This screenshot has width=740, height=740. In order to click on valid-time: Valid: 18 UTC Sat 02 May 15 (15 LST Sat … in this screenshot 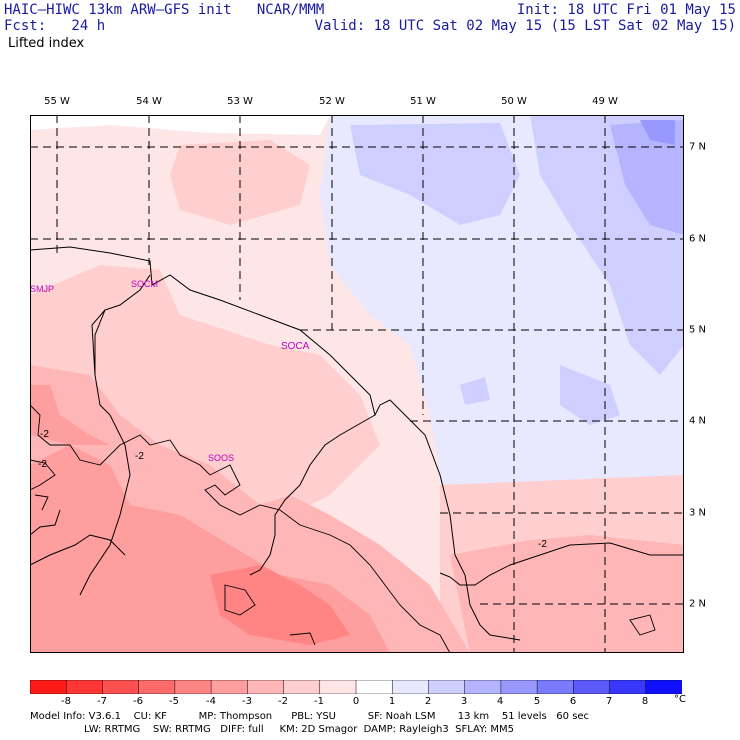, I will do `click(525, 26)`.